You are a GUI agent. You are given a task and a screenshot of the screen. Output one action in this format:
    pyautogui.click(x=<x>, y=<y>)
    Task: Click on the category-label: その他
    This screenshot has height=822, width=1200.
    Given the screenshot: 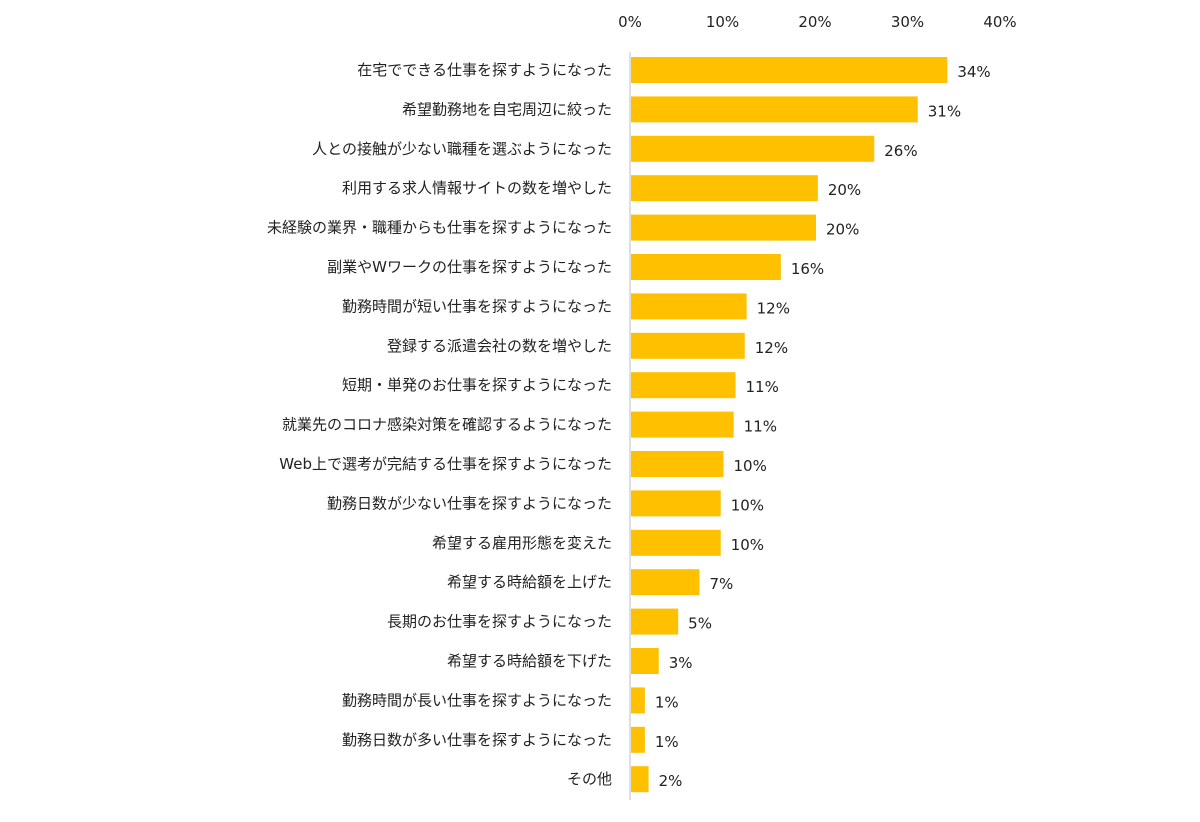 What is the action you would take?
    pyautogui.click(x=589, y=779)
    